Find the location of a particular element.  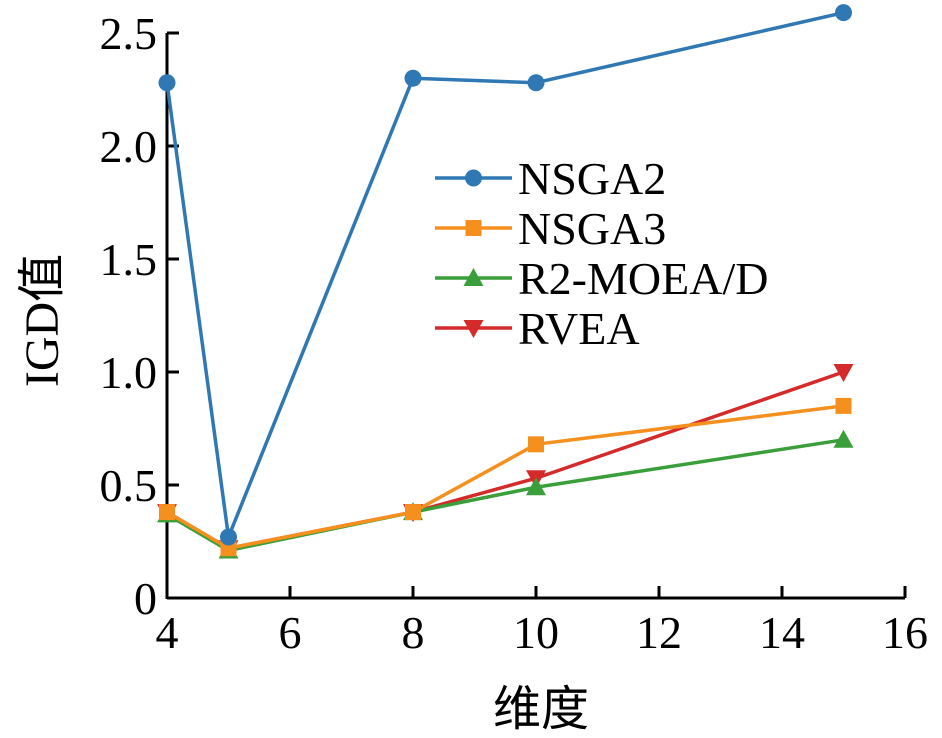

legend-entry: R2-MOEA/D is located at coordinates (601, 278).